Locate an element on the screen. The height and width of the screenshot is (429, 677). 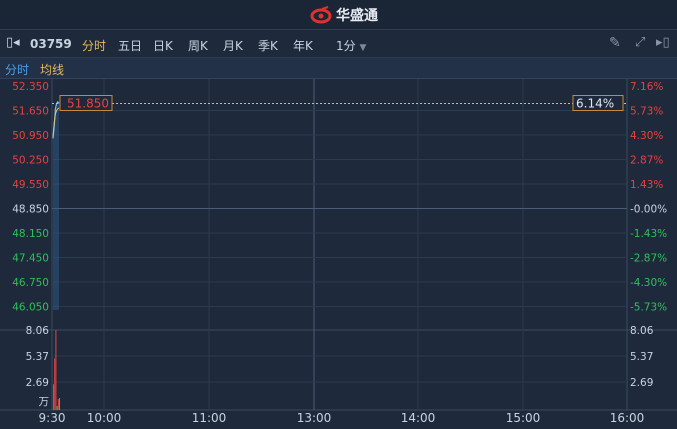
volume-tick-label-right: 8.06 is located at coordinates (642, 331).